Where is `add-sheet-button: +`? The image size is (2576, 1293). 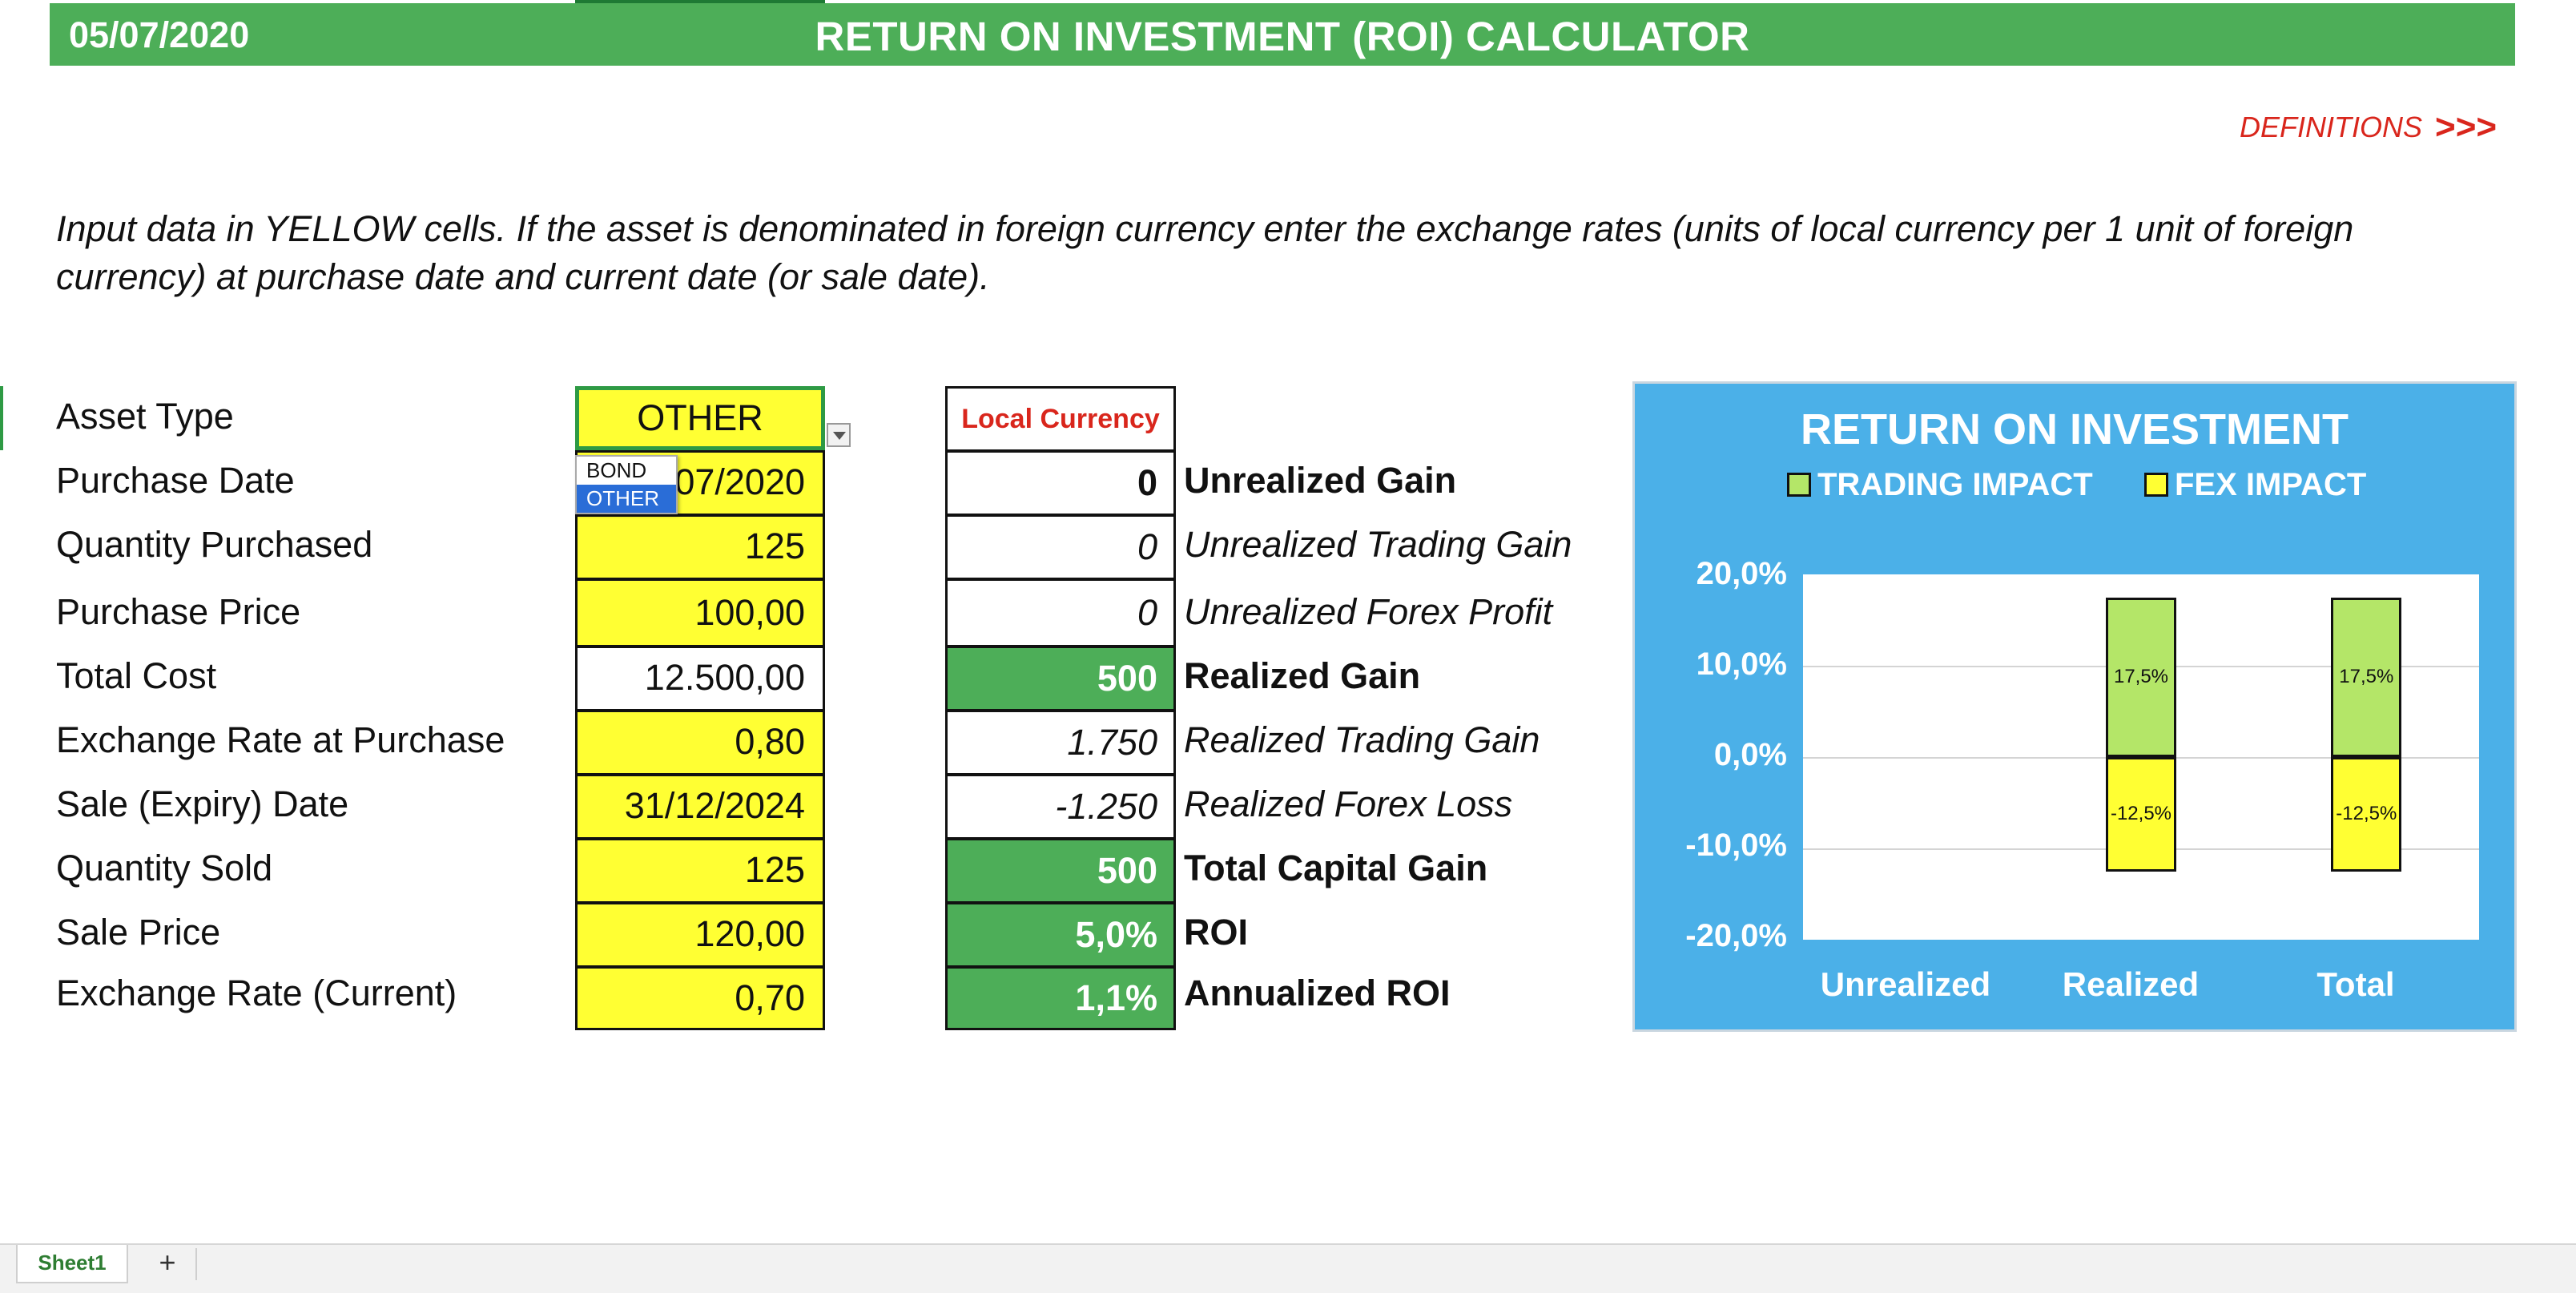 add-sheet-button: + is located at coordinates (167, 1262).